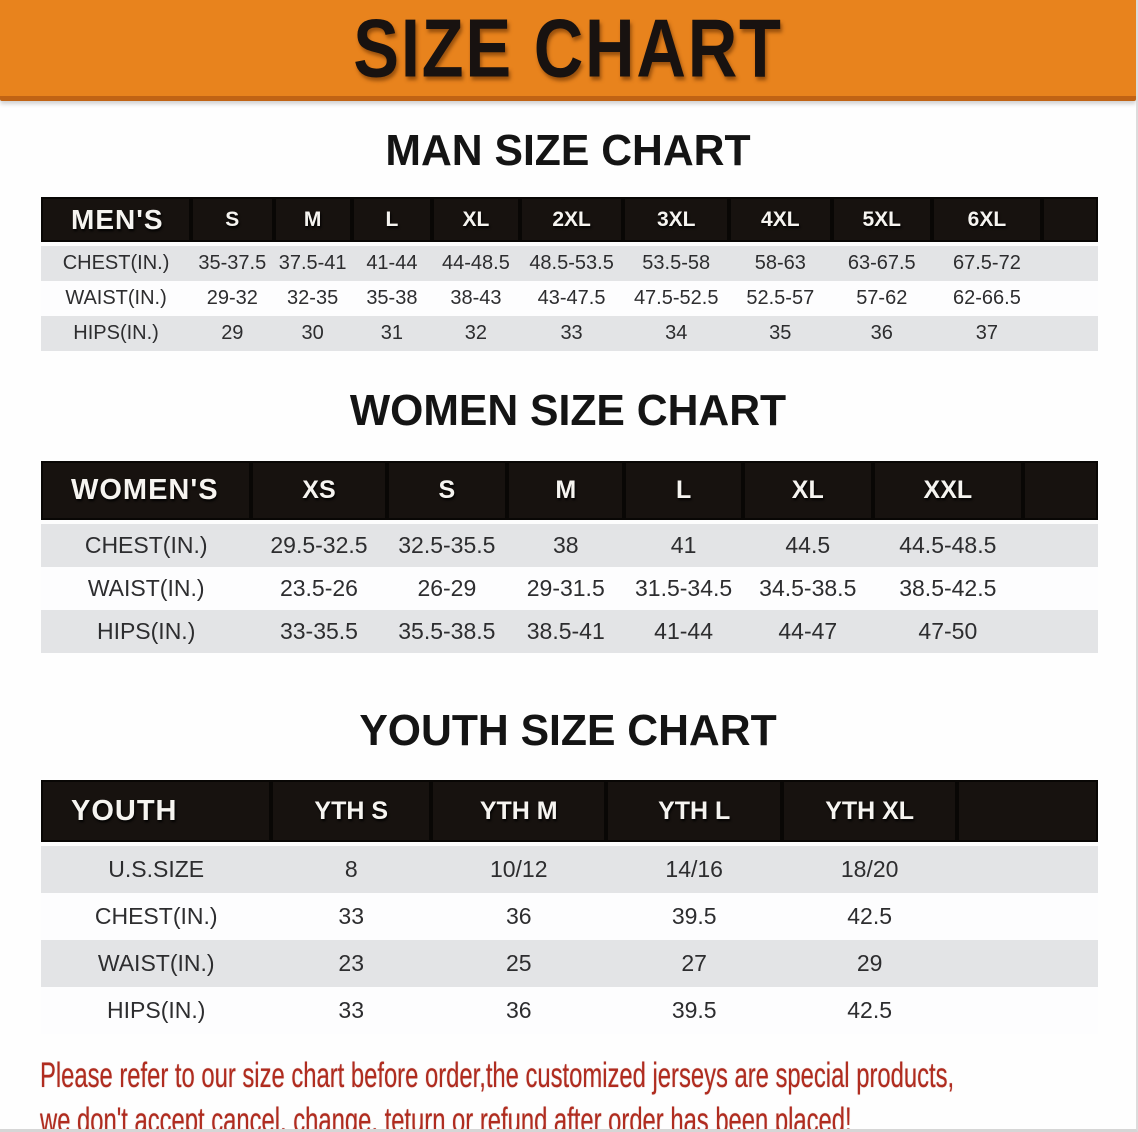 The width and height of the screenshot is (1138, 1132). What do you see at coordinates (869, 869) in the screenshot?
I see `size-value-cell: 18/20` at bounding box center [869, 869].